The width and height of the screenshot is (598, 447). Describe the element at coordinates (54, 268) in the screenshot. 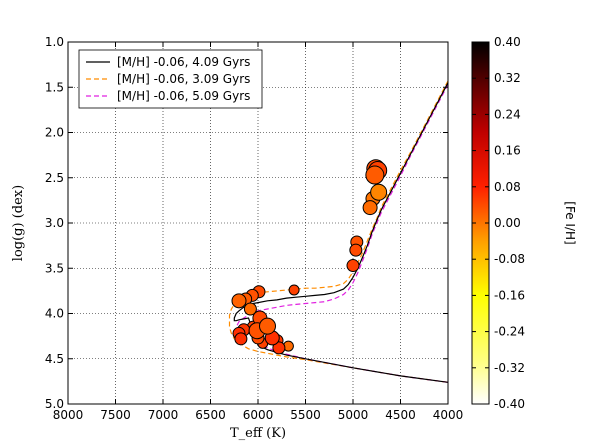

I see `y-tick-label: 3.5` at that location.